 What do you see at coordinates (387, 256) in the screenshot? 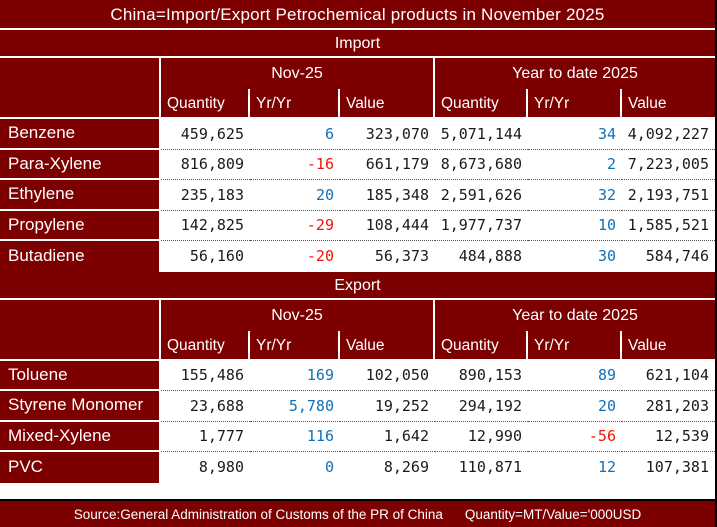
I see `value-cell: 56,373` at bounding box center [387, 256].